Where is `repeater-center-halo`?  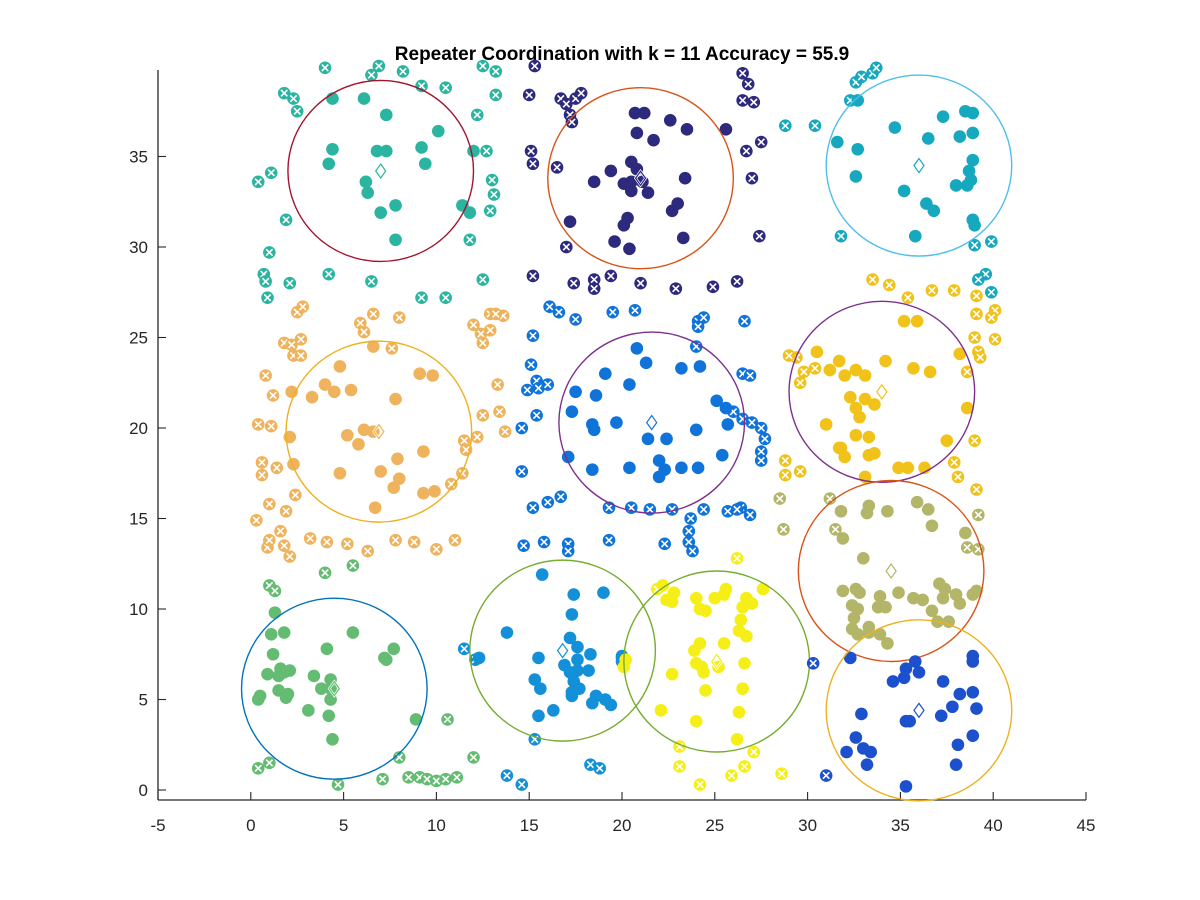 repeater-center-halo is located at coordinates (381, 171).